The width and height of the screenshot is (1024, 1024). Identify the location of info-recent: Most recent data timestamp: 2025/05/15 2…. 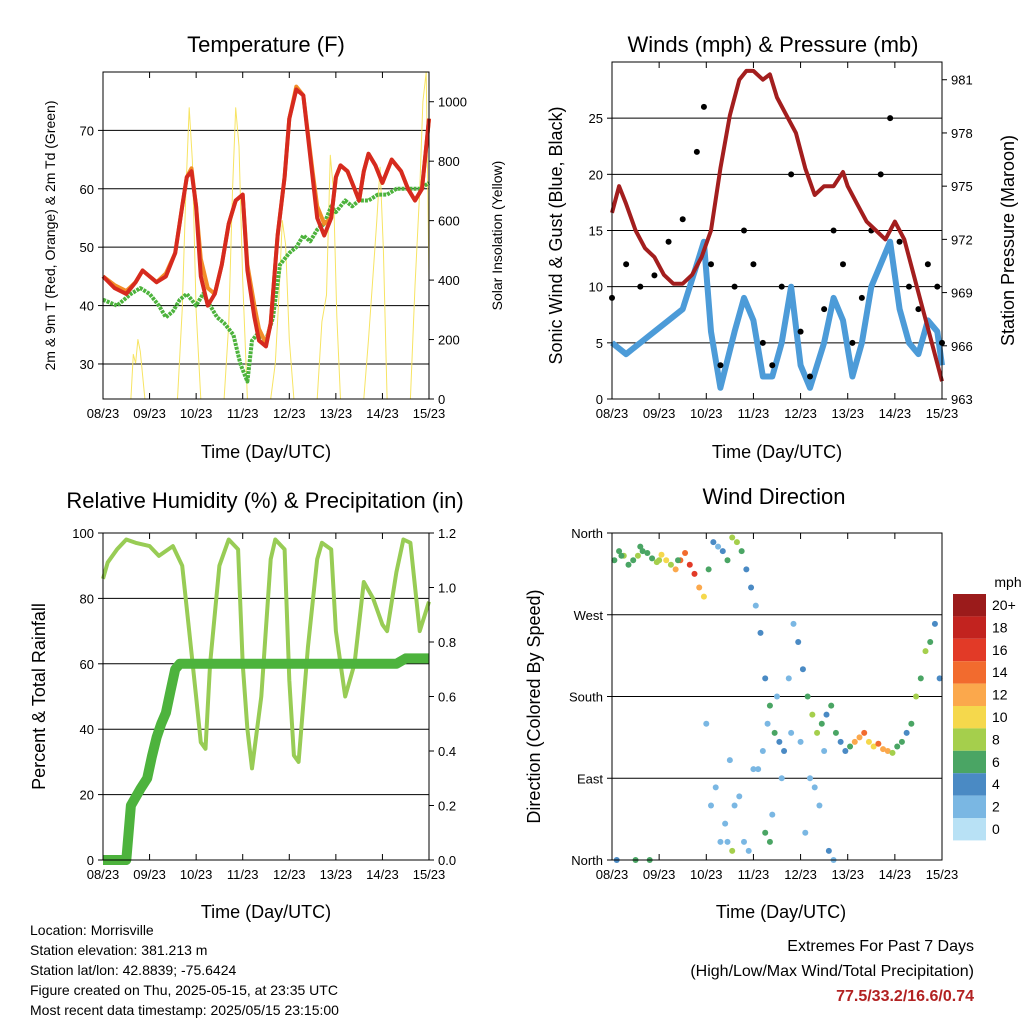
(184, 1010).